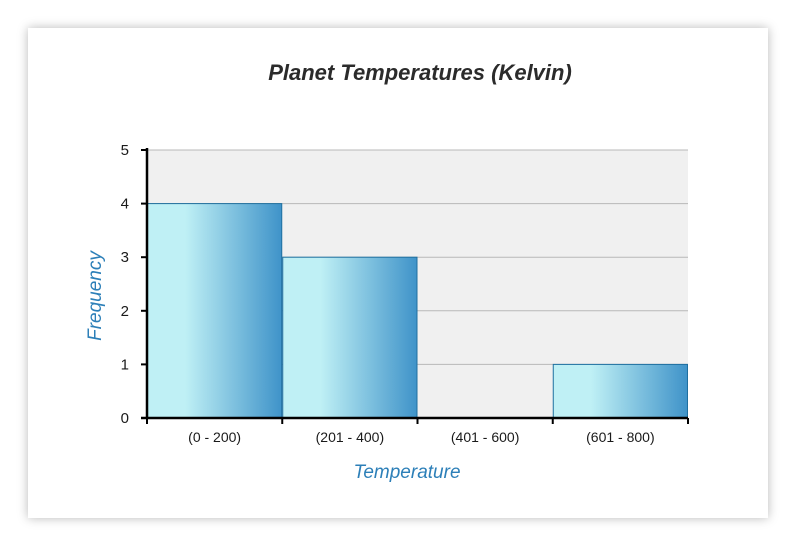 Image resolution: width=800 pixels, height=550 pixels. Describe the element at coordinates (420, 72) in the screenshot. I see `chart-title: Planet Temperatures (Kelvin)` at that location.